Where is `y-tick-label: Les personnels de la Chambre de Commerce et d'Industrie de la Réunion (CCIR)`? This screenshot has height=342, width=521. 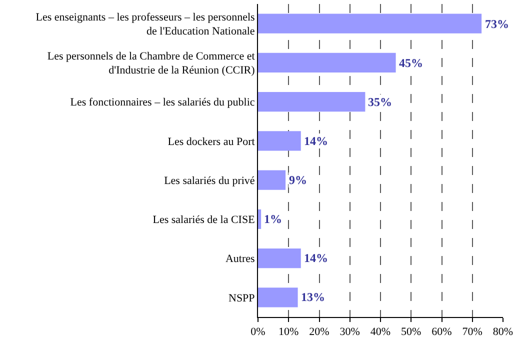 y-tick-label: Les personnels de la Chambre de Commerce et d'Industrie de la Réunion (CCIR) is located at coordinates (151, 63).